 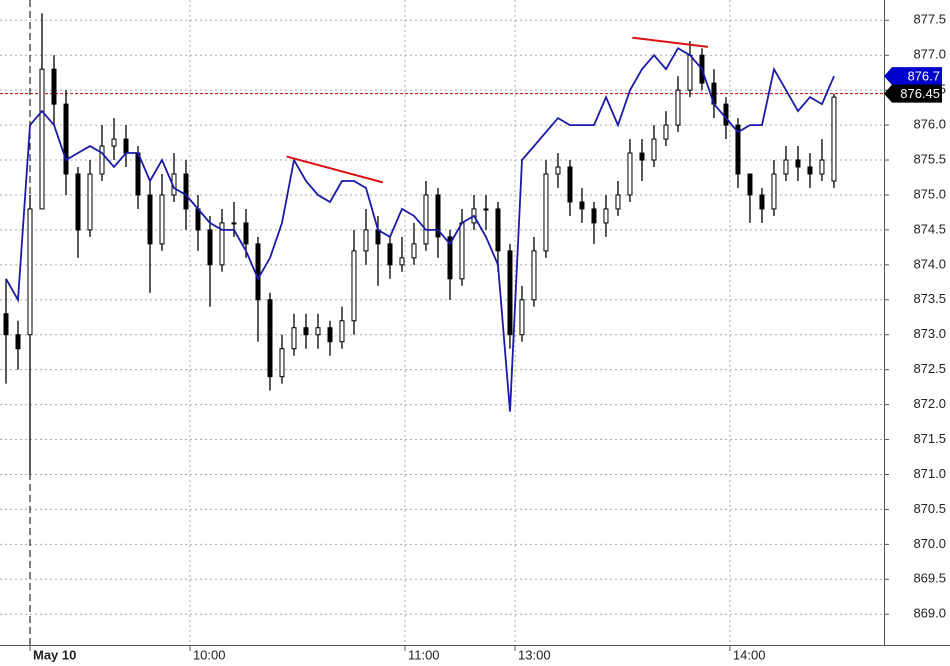 I want to click on y-tick-label: 874.5, so click(x=929, y=228).